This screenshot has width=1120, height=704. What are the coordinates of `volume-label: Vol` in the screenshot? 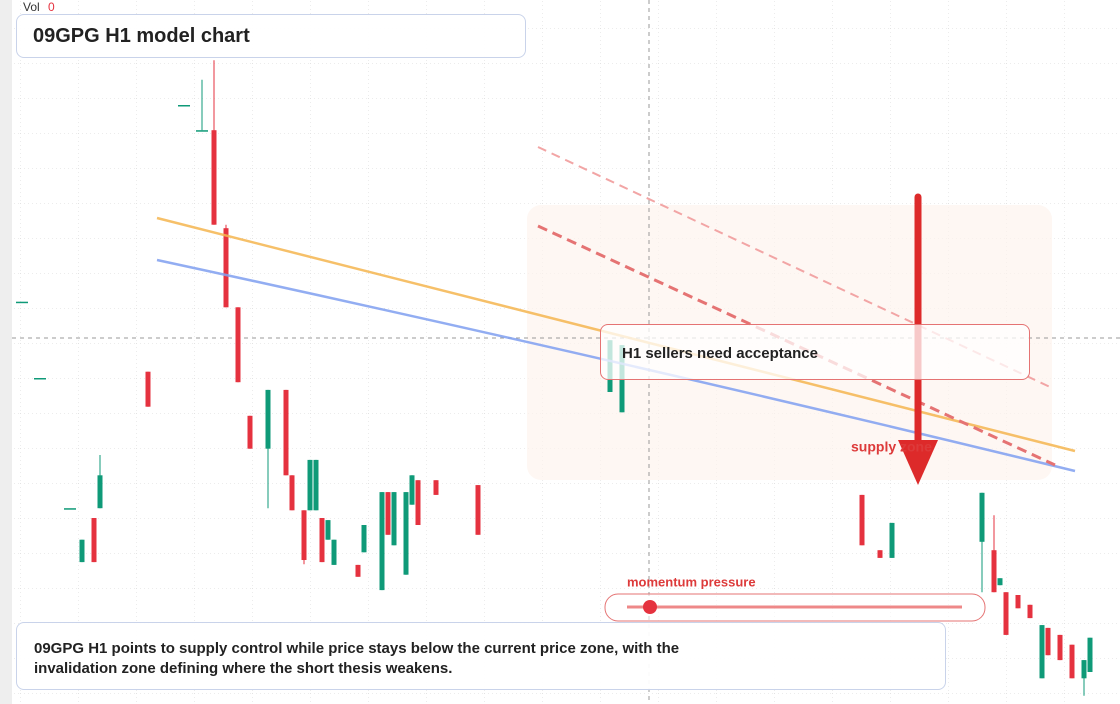 It's located at (31, 7).